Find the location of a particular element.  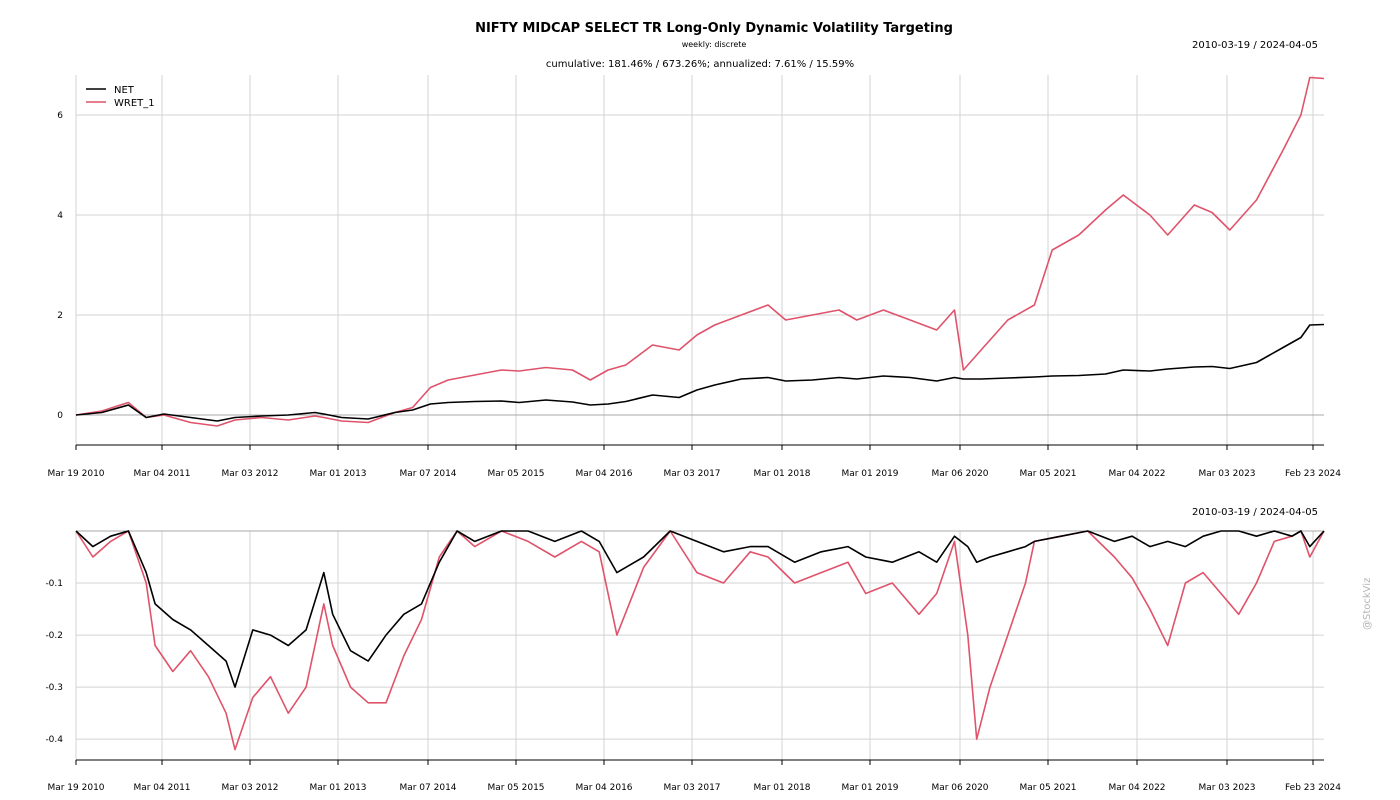

y-tick-label: 6 is located at coordinates (60, 116).